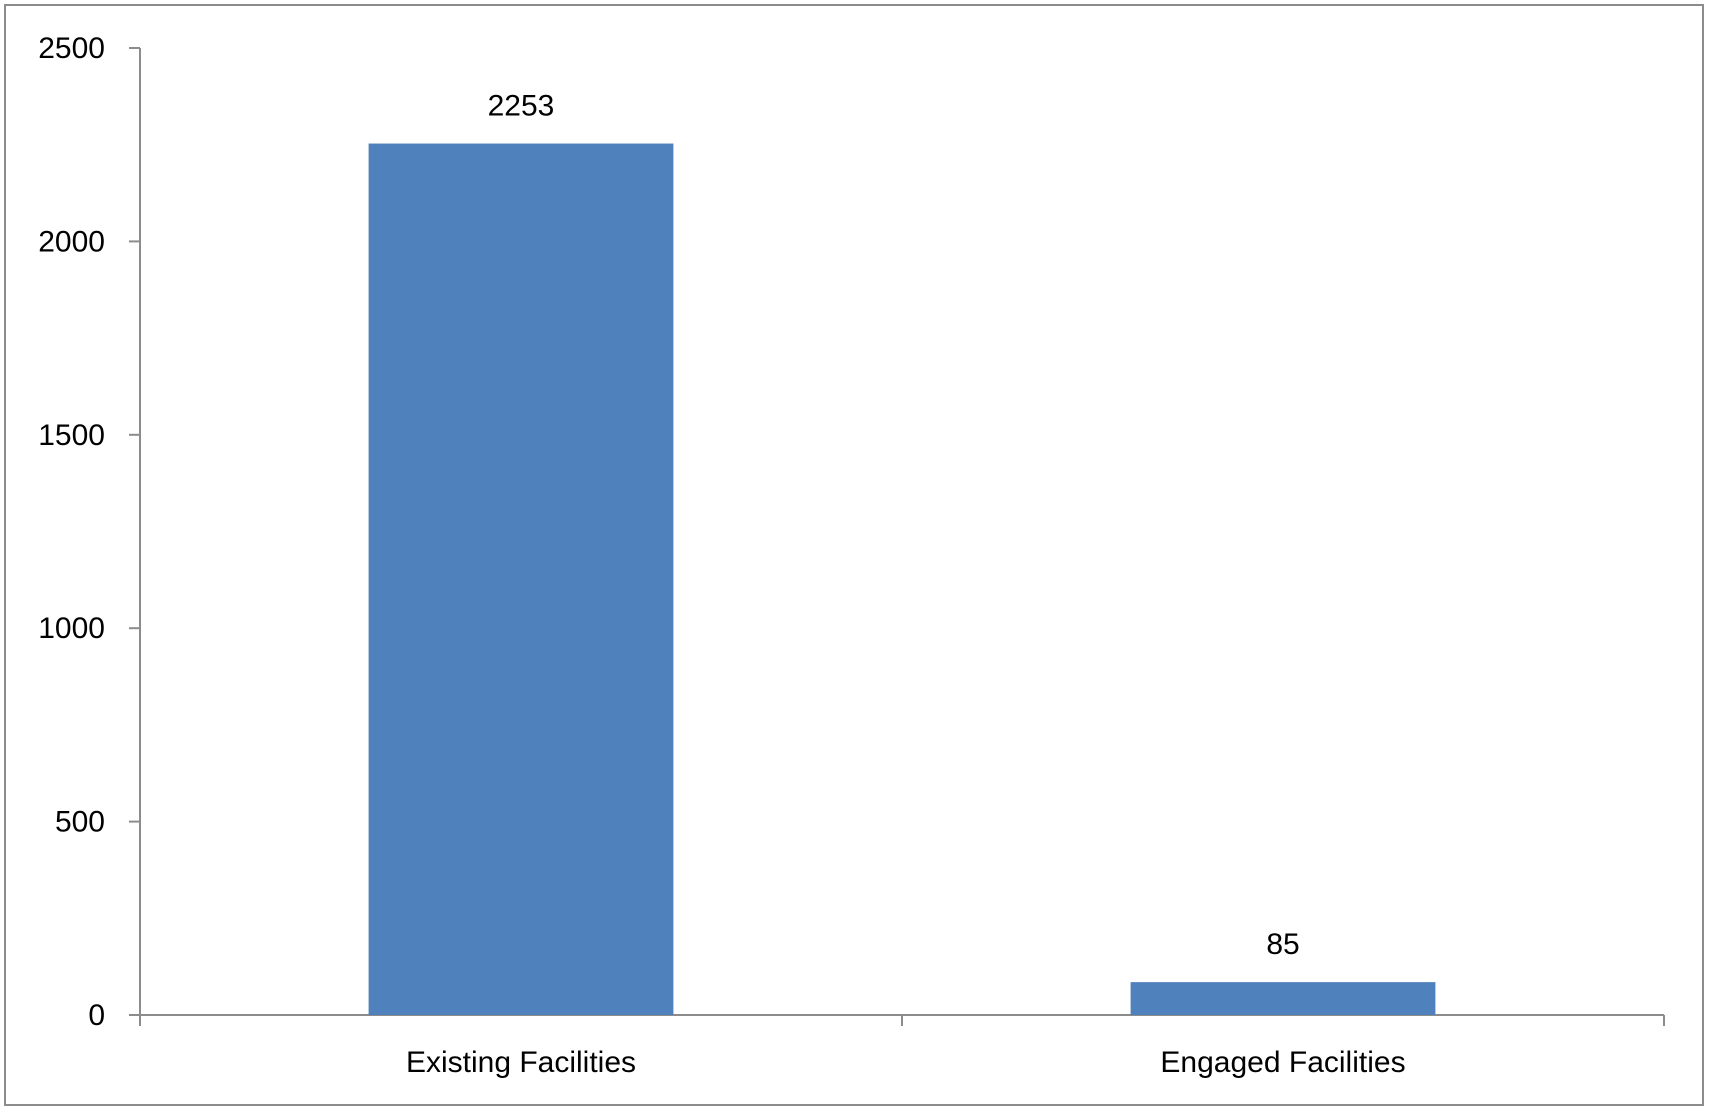  I want to click on data-label: 2253, so click(521, 106).